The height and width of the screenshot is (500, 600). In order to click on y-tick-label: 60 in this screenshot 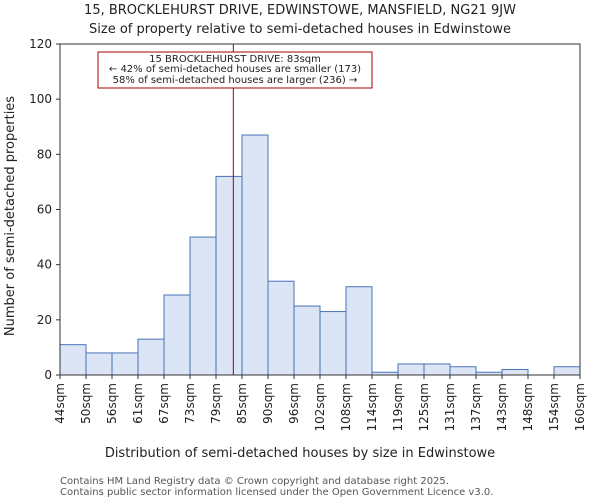, I will do `click(44, 210)`.